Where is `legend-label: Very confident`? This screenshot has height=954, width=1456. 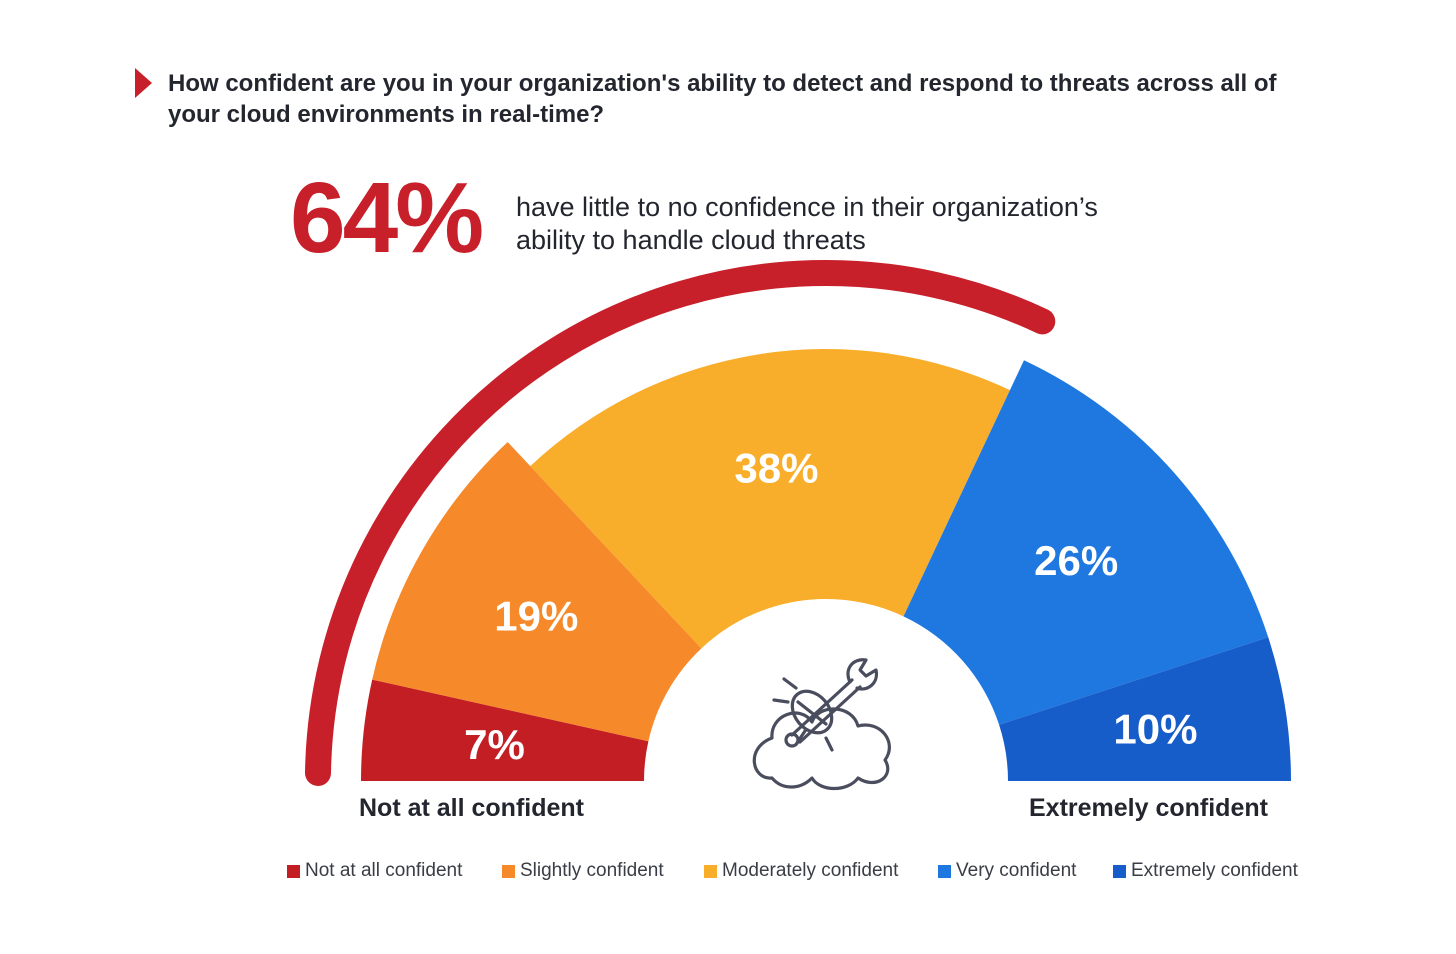 legend-label: Very confident is located at coordinates (1016, 870).